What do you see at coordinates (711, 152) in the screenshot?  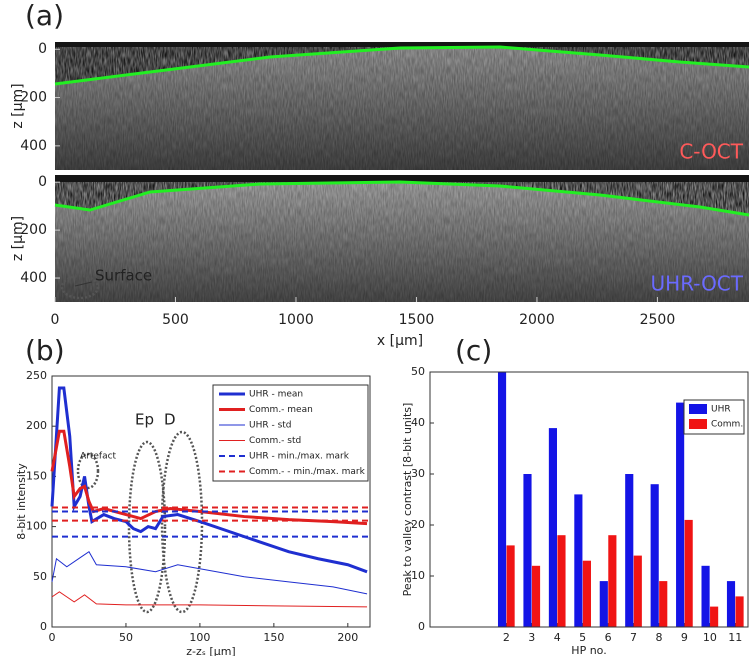 I see `image-label: C-OCT` at bounding box center [711, 152].